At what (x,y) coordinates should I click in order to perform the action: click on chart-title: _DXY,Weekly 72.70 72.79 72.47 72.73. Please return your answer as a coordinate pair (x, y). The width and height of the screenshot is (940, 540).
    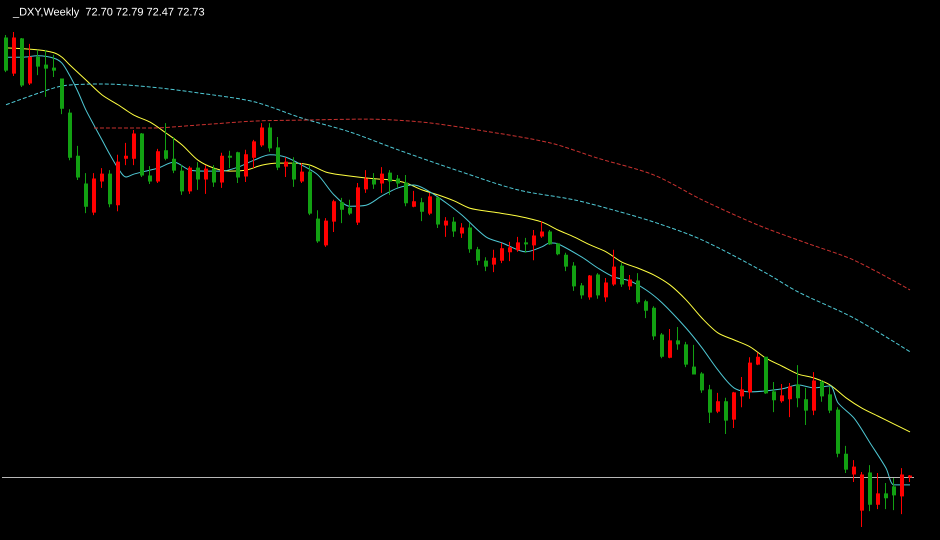
    Looking at the image, I should click on (108, 12).